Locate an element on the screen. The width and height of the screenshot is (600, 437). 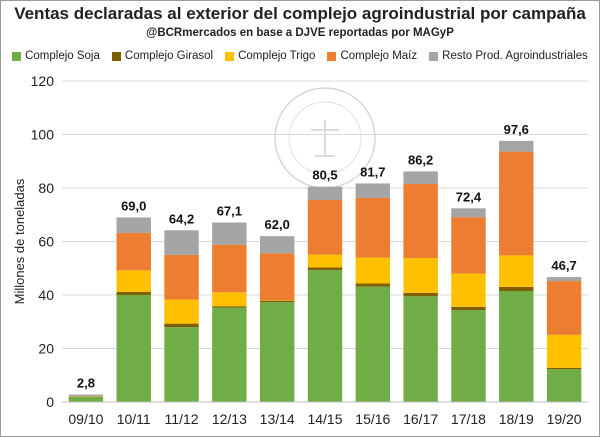
watermark-seal-inner is located at coordinates (325, 138).